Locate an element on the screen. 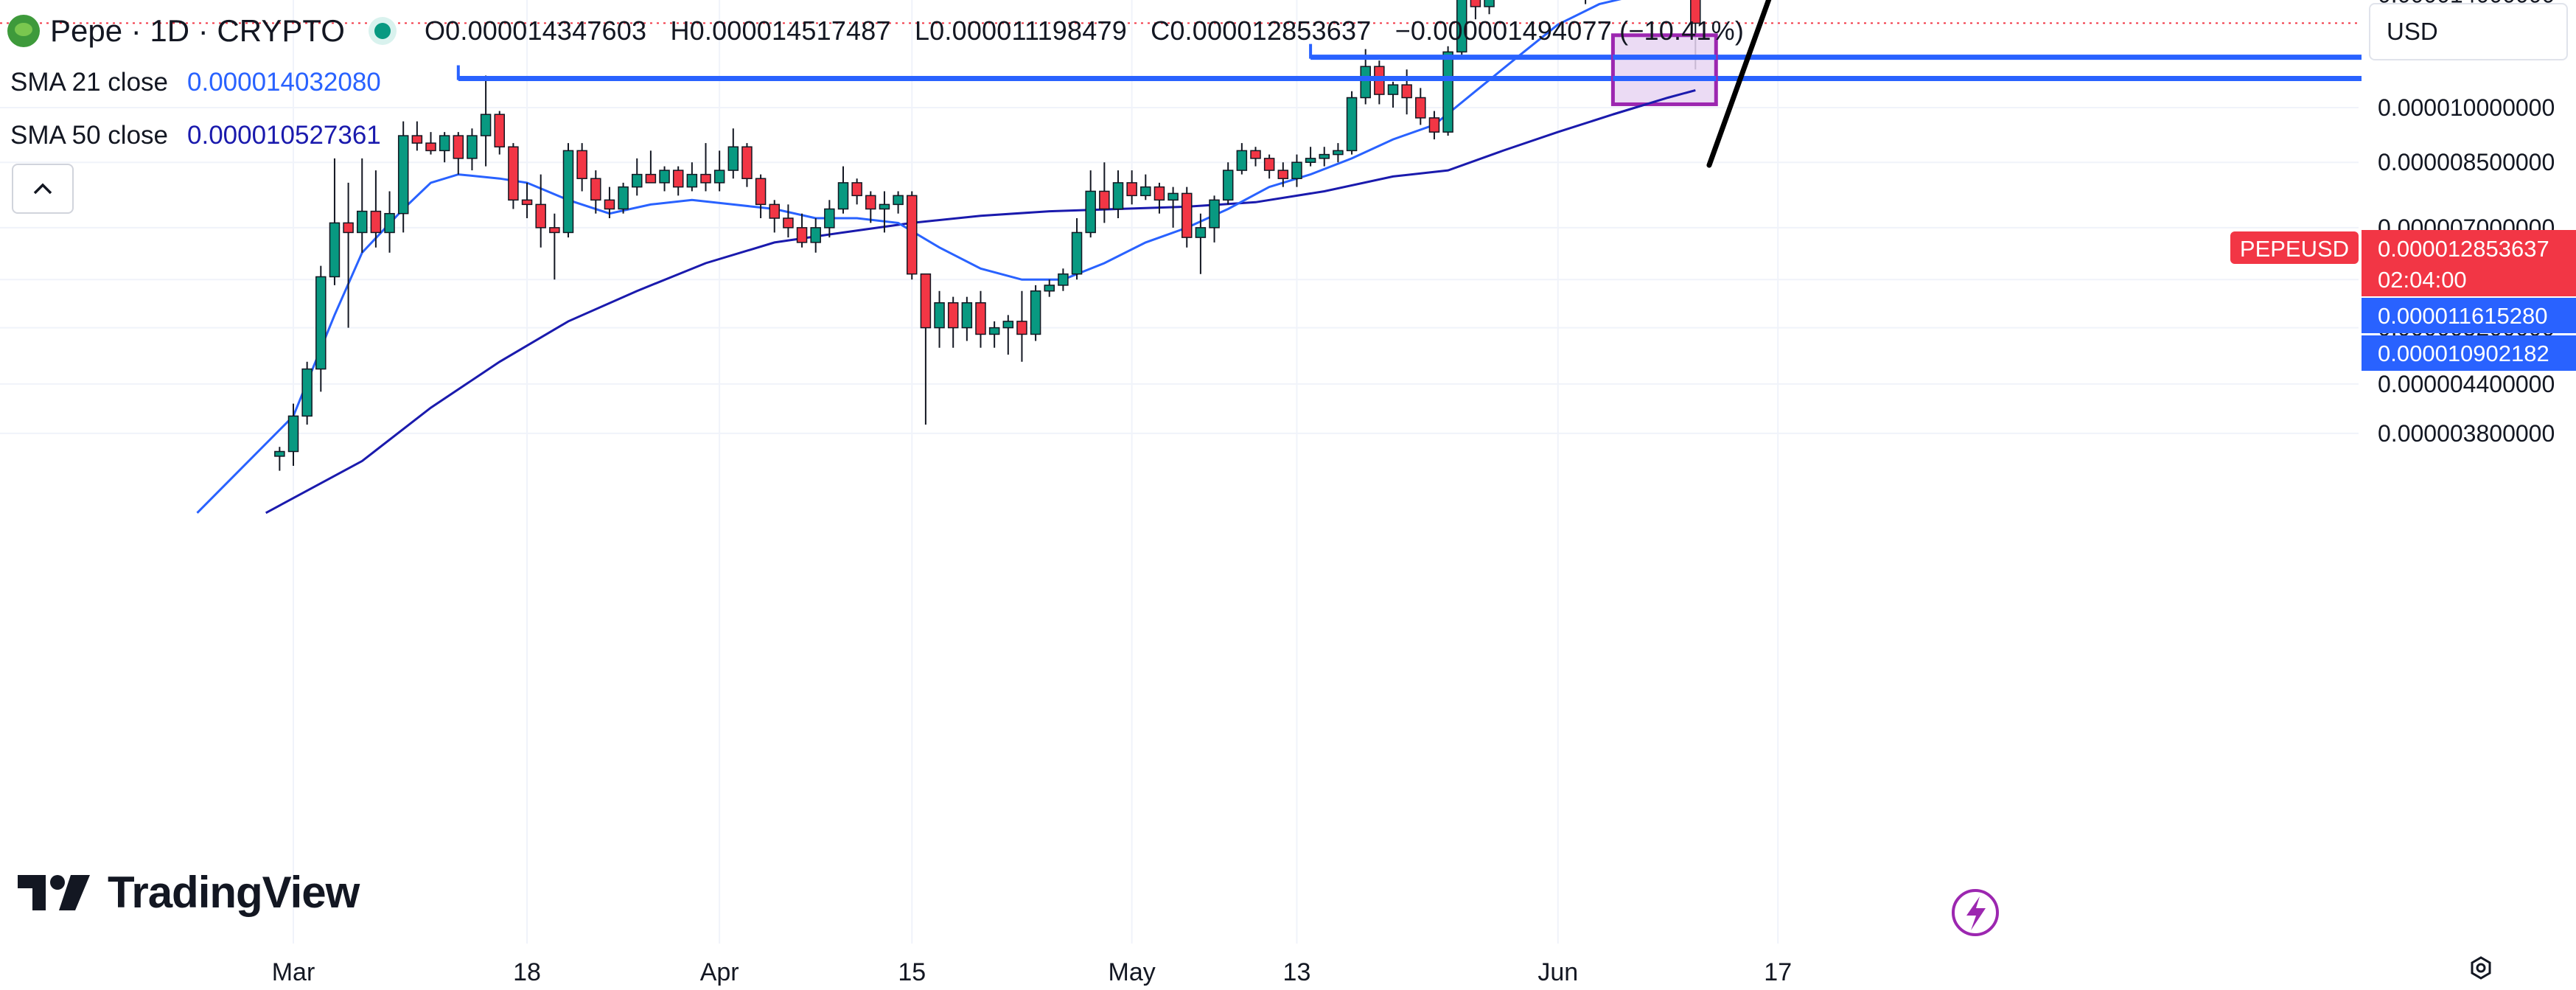  zone-group is located at coordinates (1664, 74).